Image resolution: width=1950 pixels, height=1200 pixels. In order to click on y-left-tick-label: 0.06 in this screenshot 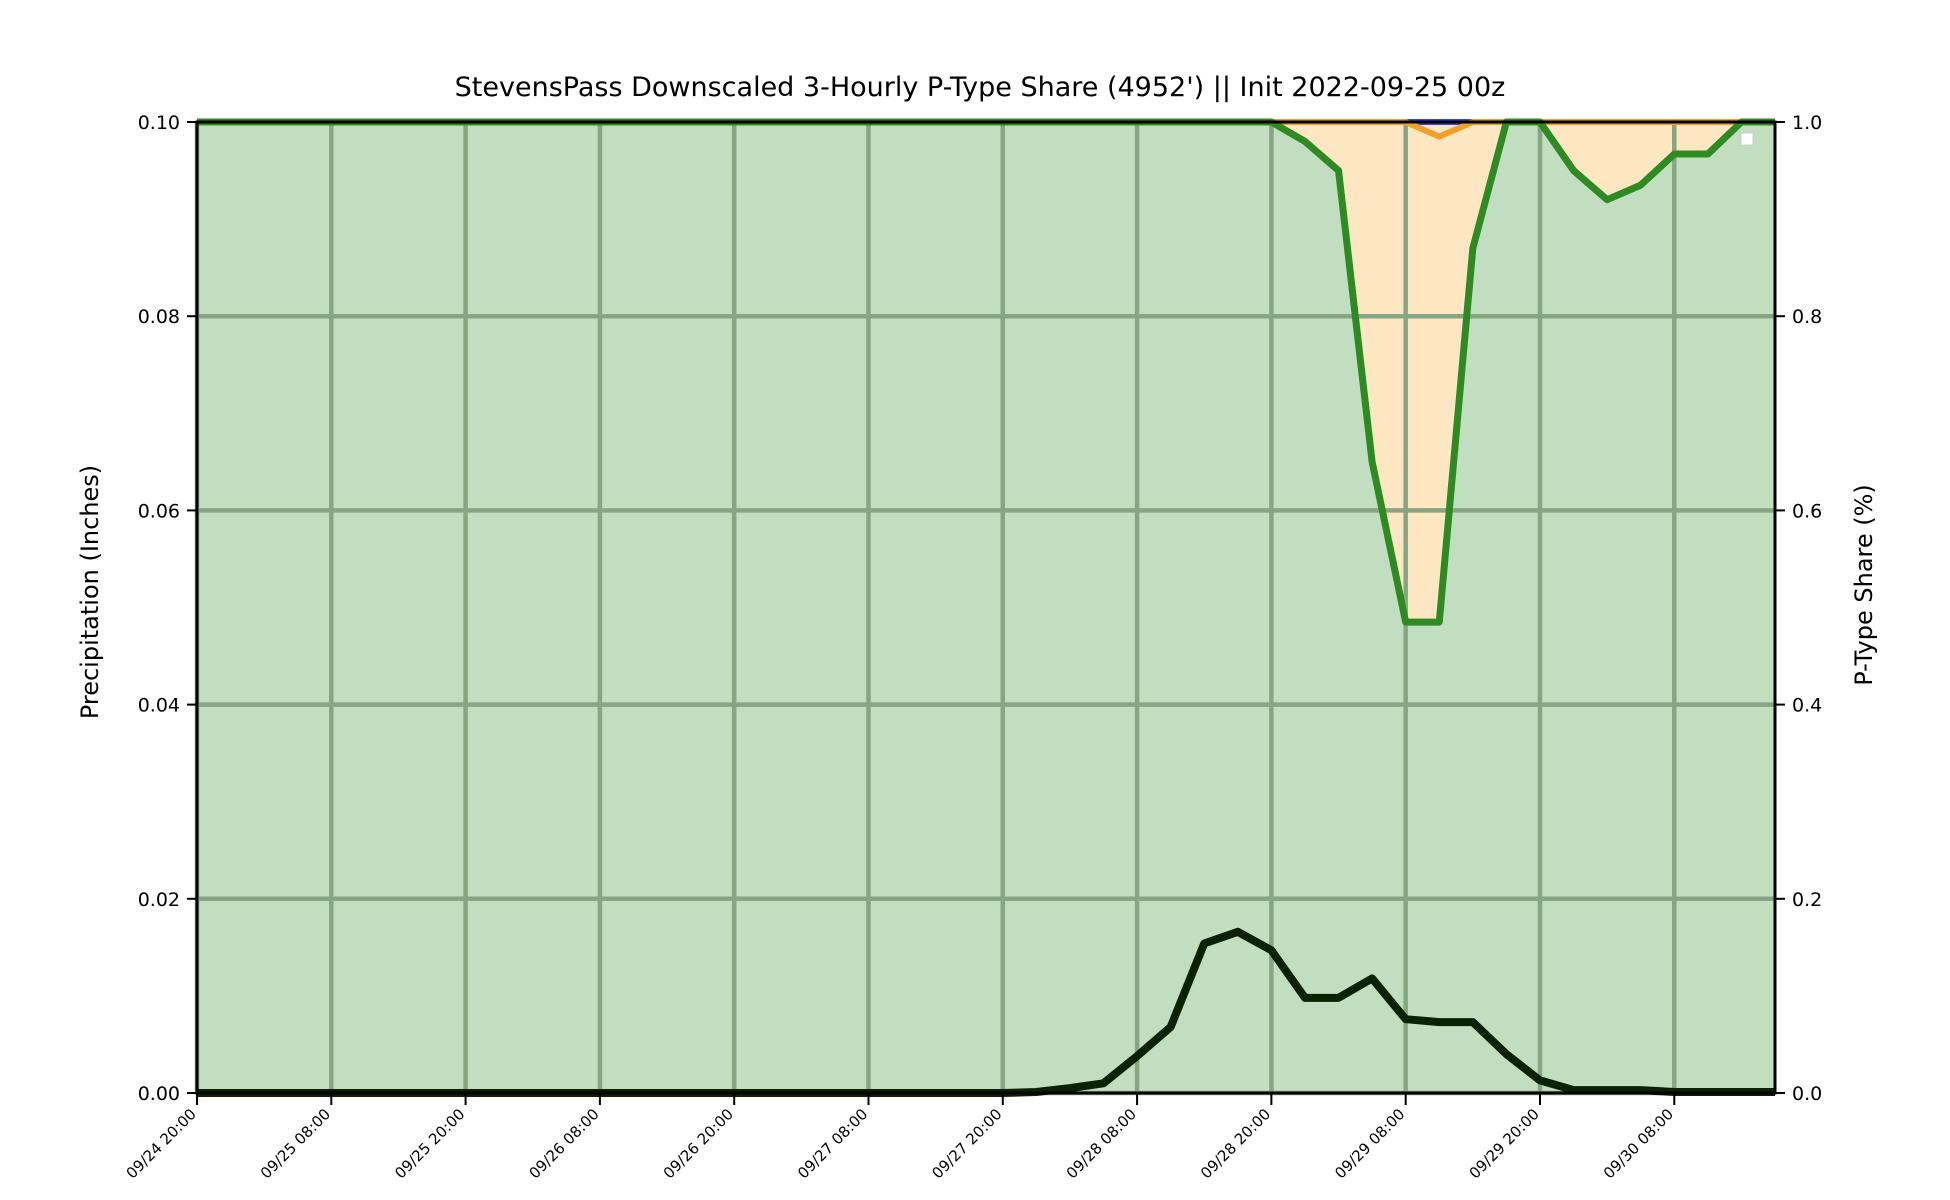, I will do `click(159, 511)`.